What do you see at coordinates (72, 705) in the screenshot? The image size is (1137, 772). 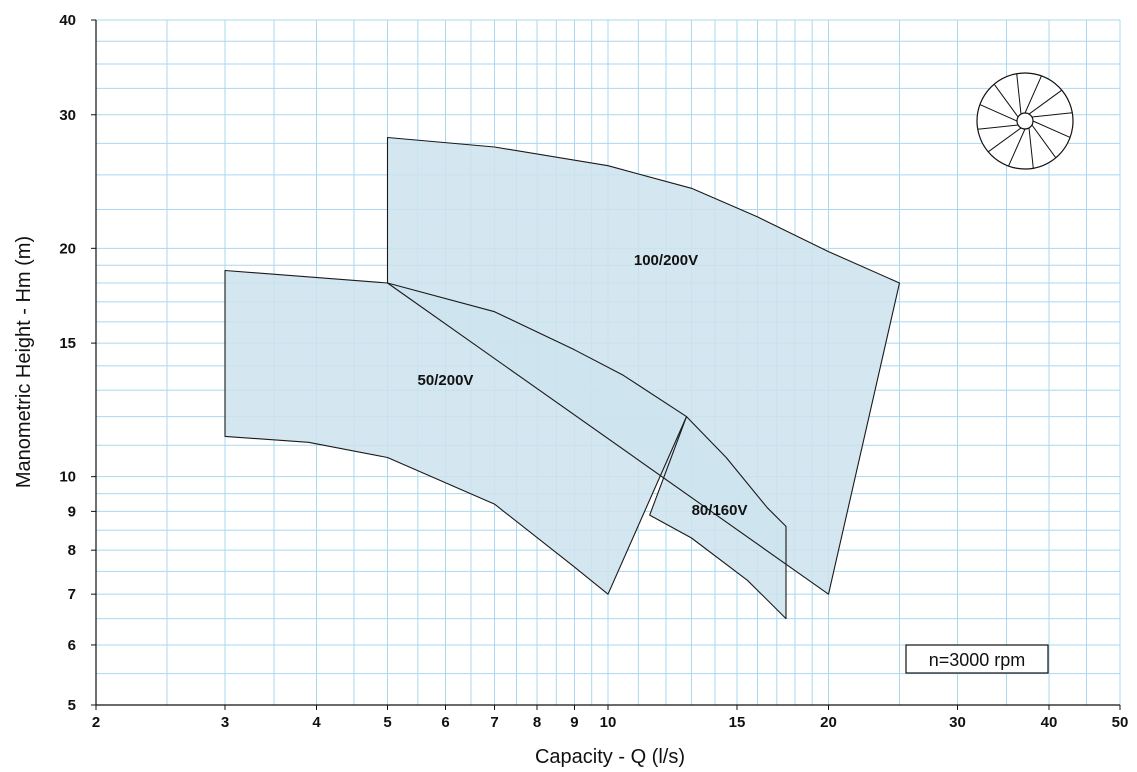 I see `y-tick-label: 5` at bounding box center [72, 705].